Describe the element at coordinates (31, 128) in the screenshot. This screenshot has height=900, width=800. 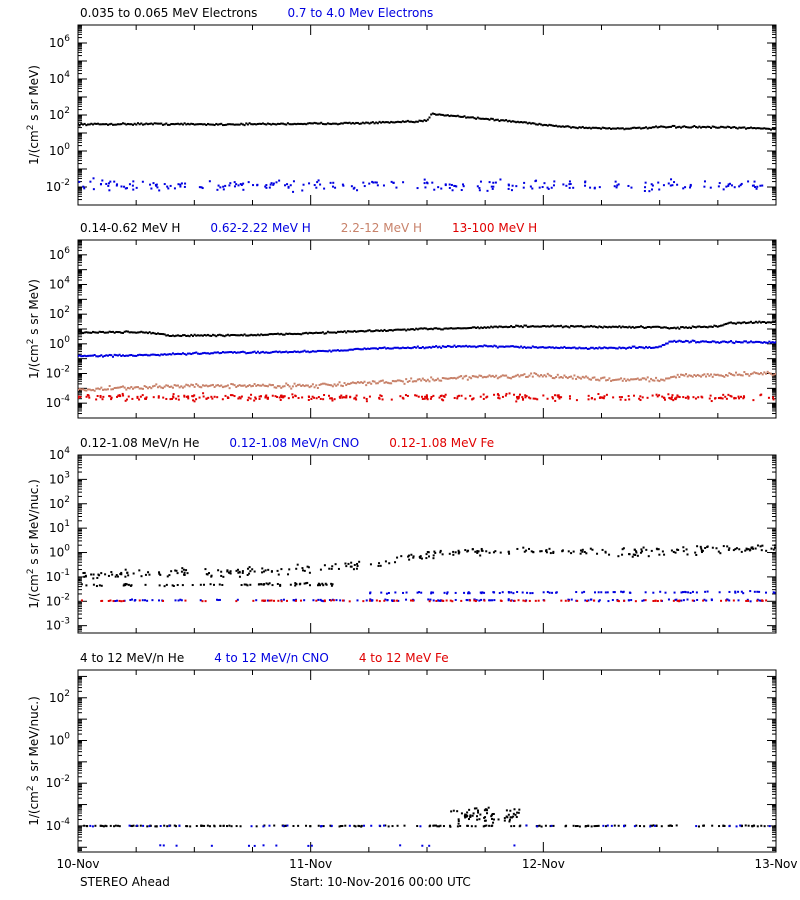
I see `y-axis-label-exp: 2` at that location.